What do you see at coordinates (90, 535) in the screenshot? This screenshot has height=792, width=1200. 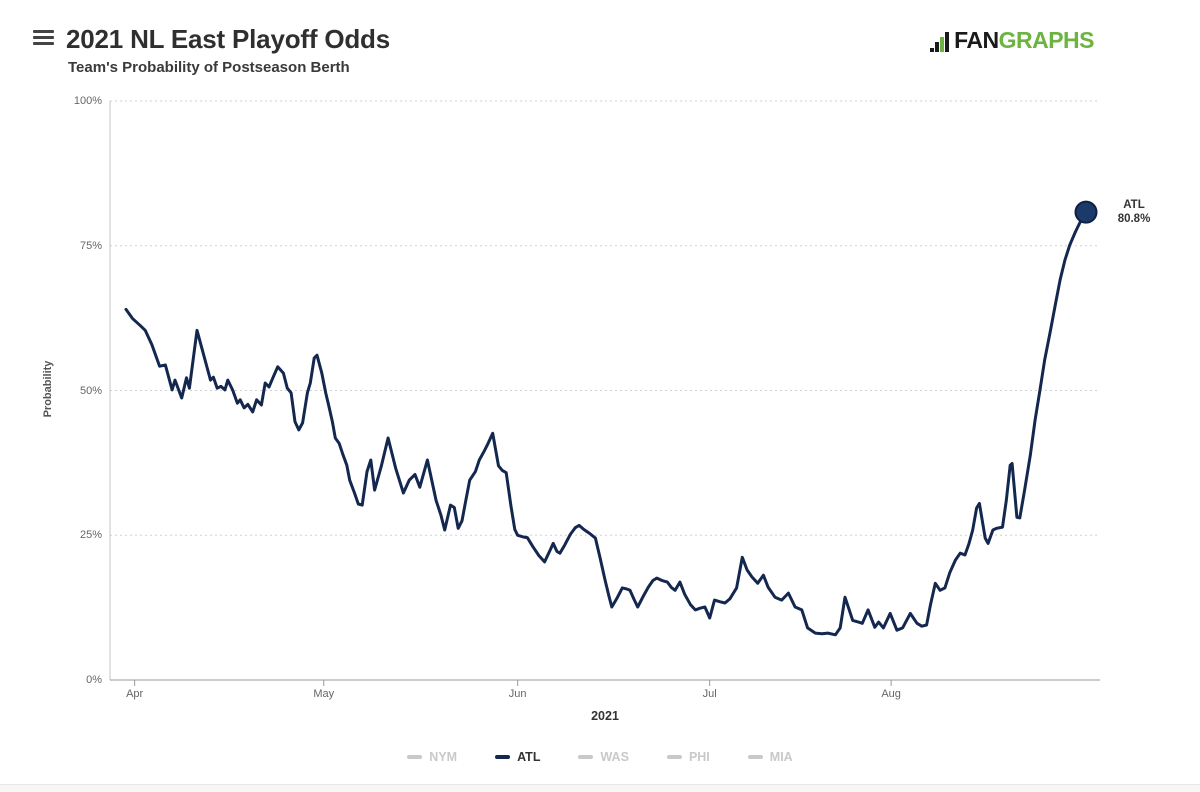 I see `y-tick-label: 25%` at bounding box center [90, 535].